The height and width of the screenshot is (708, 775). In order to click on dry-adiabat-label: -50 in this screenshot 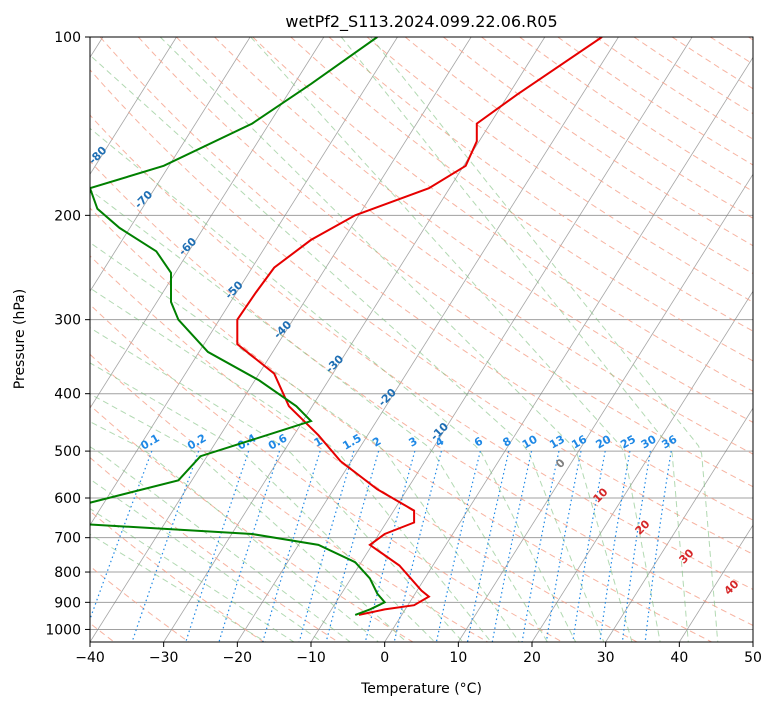, I will do `click(233, 289)`.